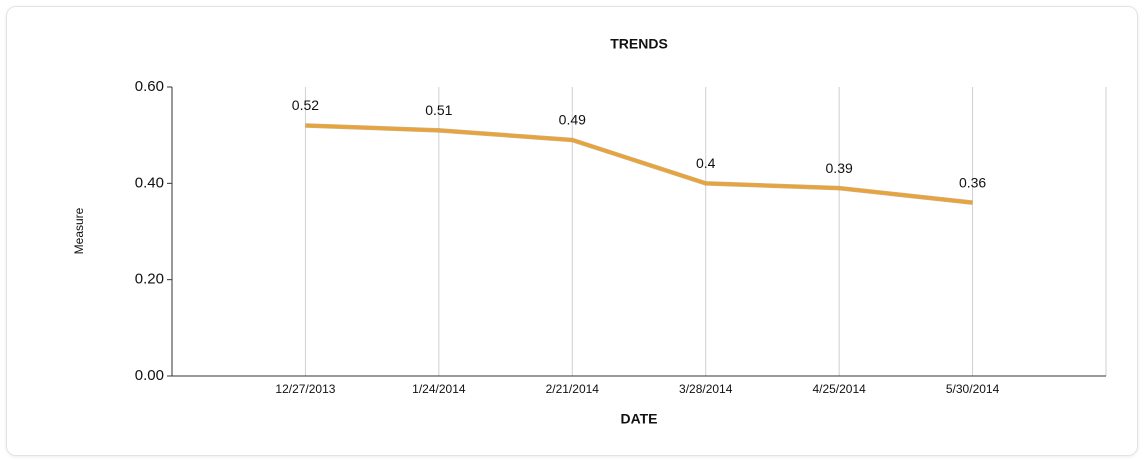  I want to click on x-tick-label: 12/27/2013, so click(305, 389).